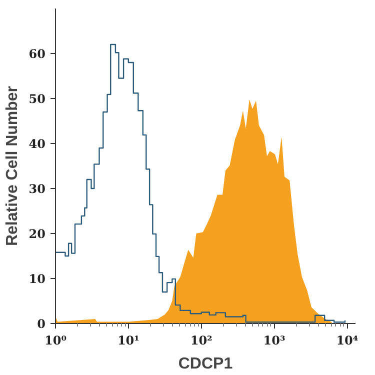 This screenshot has width=375, height=375. Describe the element at coordinates (37, 189) in the screenshot. I see `y-tick-label: 30` at that location.